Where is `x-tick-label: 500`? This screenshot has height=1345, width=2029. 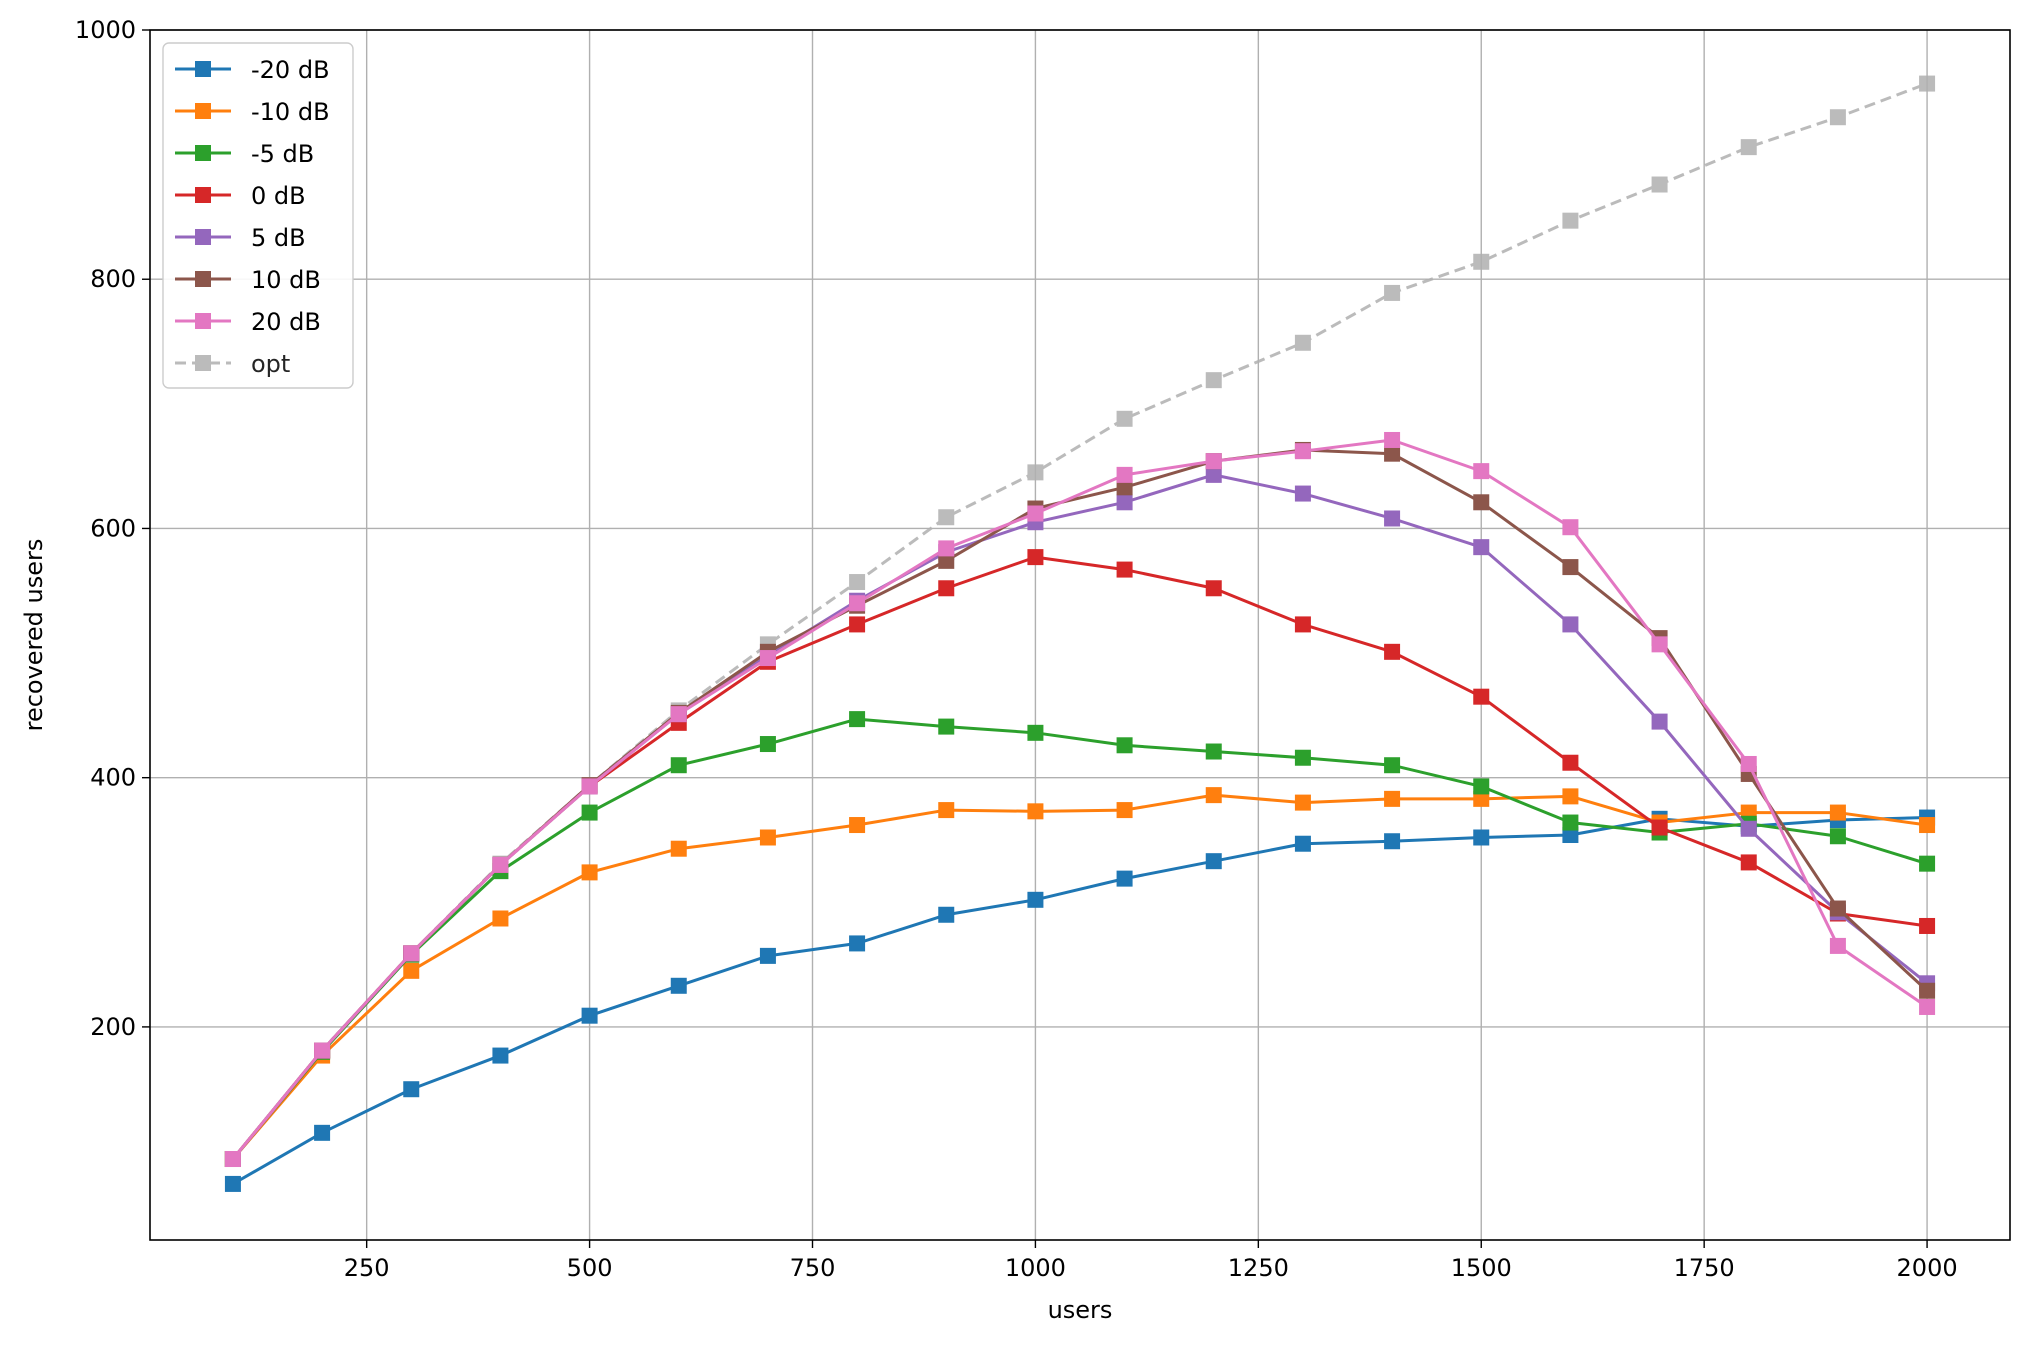 x-tick-label: 500 is located at coordinates (590, 1268).